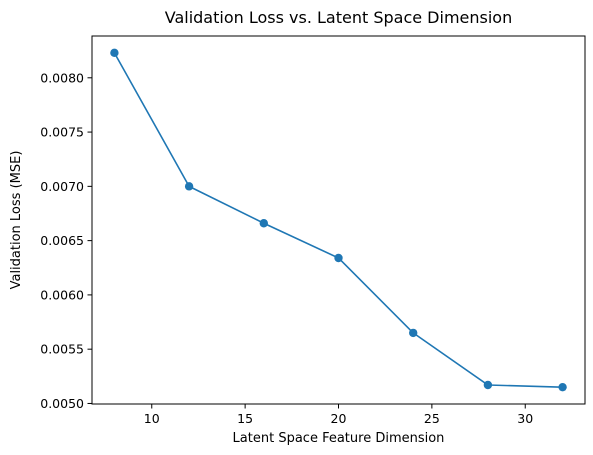 The width and height of the screenshot is (593, 455). What do you see at coordinates (62, 349) in the screenshot?
I see `y-tick-label: 0.0055` at bounding box center [62, 349].